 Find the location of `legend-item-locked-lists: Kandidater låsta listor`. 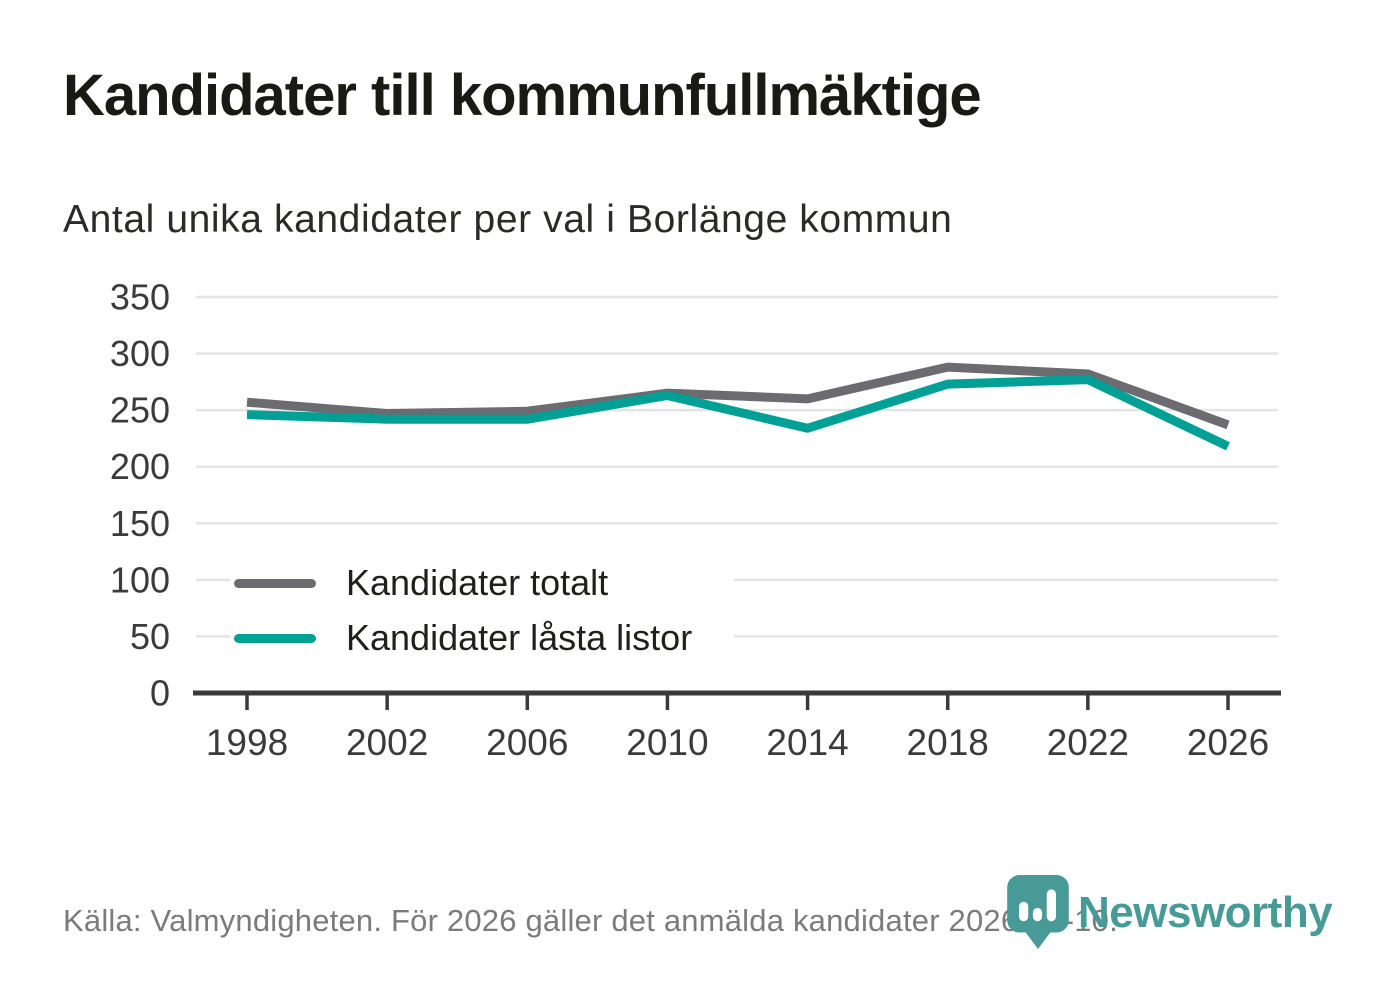

legend-item-locked-lists: Kandidater låsta listor is located at coordinates (463, 638).